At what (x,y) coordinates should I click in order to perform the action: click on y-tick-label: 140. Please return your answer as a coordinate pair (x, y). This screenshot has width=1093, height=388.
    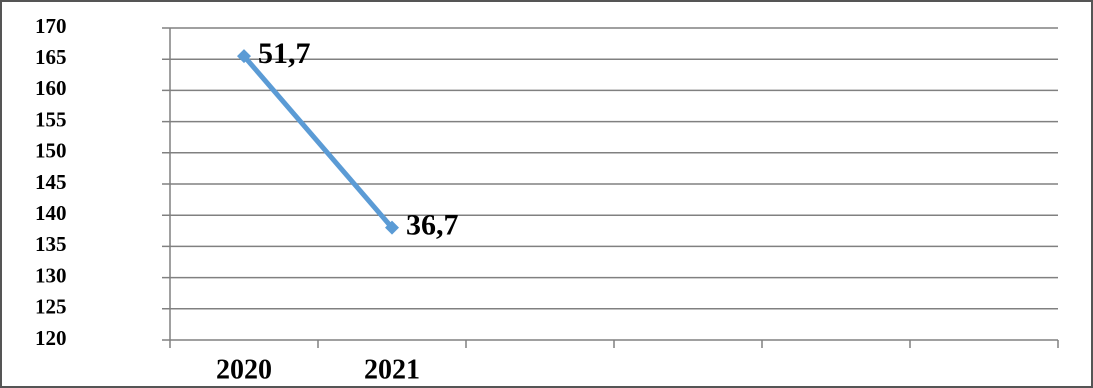
    Looking at the image, I should click on (51, 213).